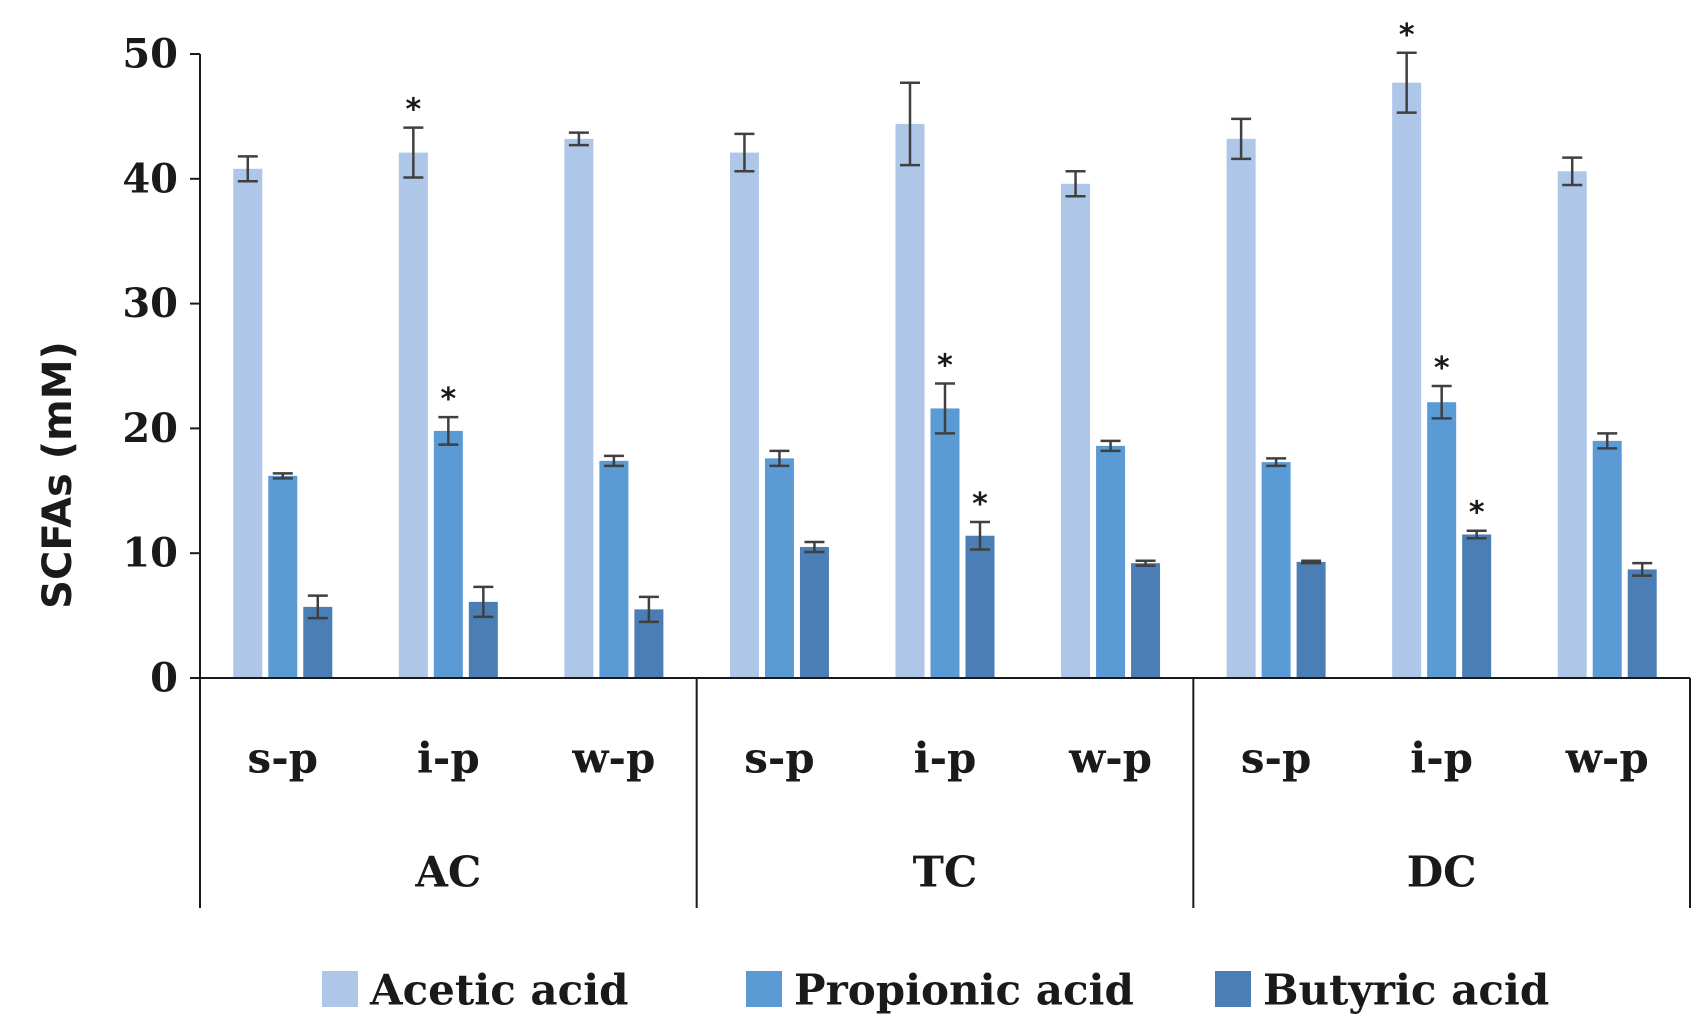 Image resolution: width=1708 pixels, height=1030 pixels. I want to click on legend: Acetic acid Propionic acid Butyric acid, so click(935, 990).